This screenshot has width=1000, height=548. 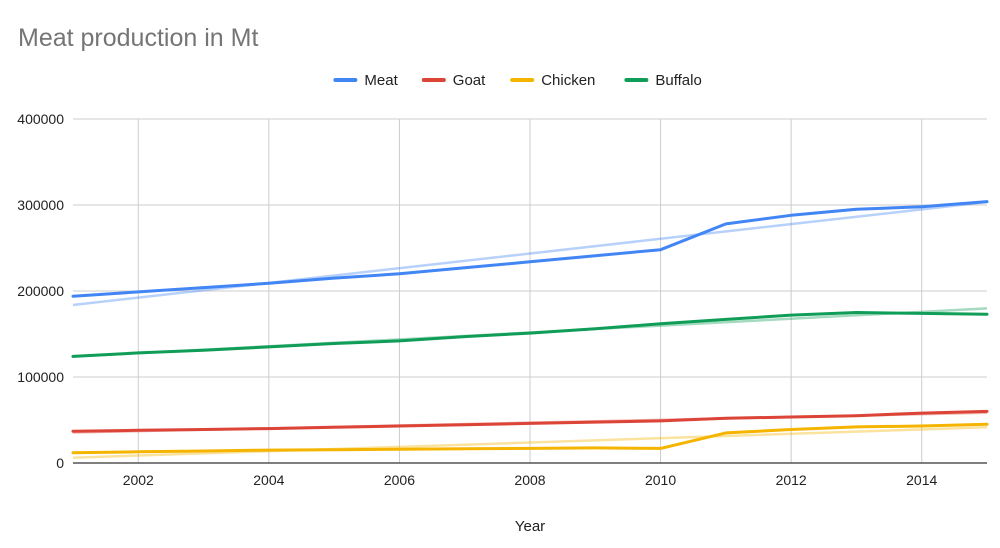 I want to click on legend-label: Buffalo, so click(x=678, y=80).